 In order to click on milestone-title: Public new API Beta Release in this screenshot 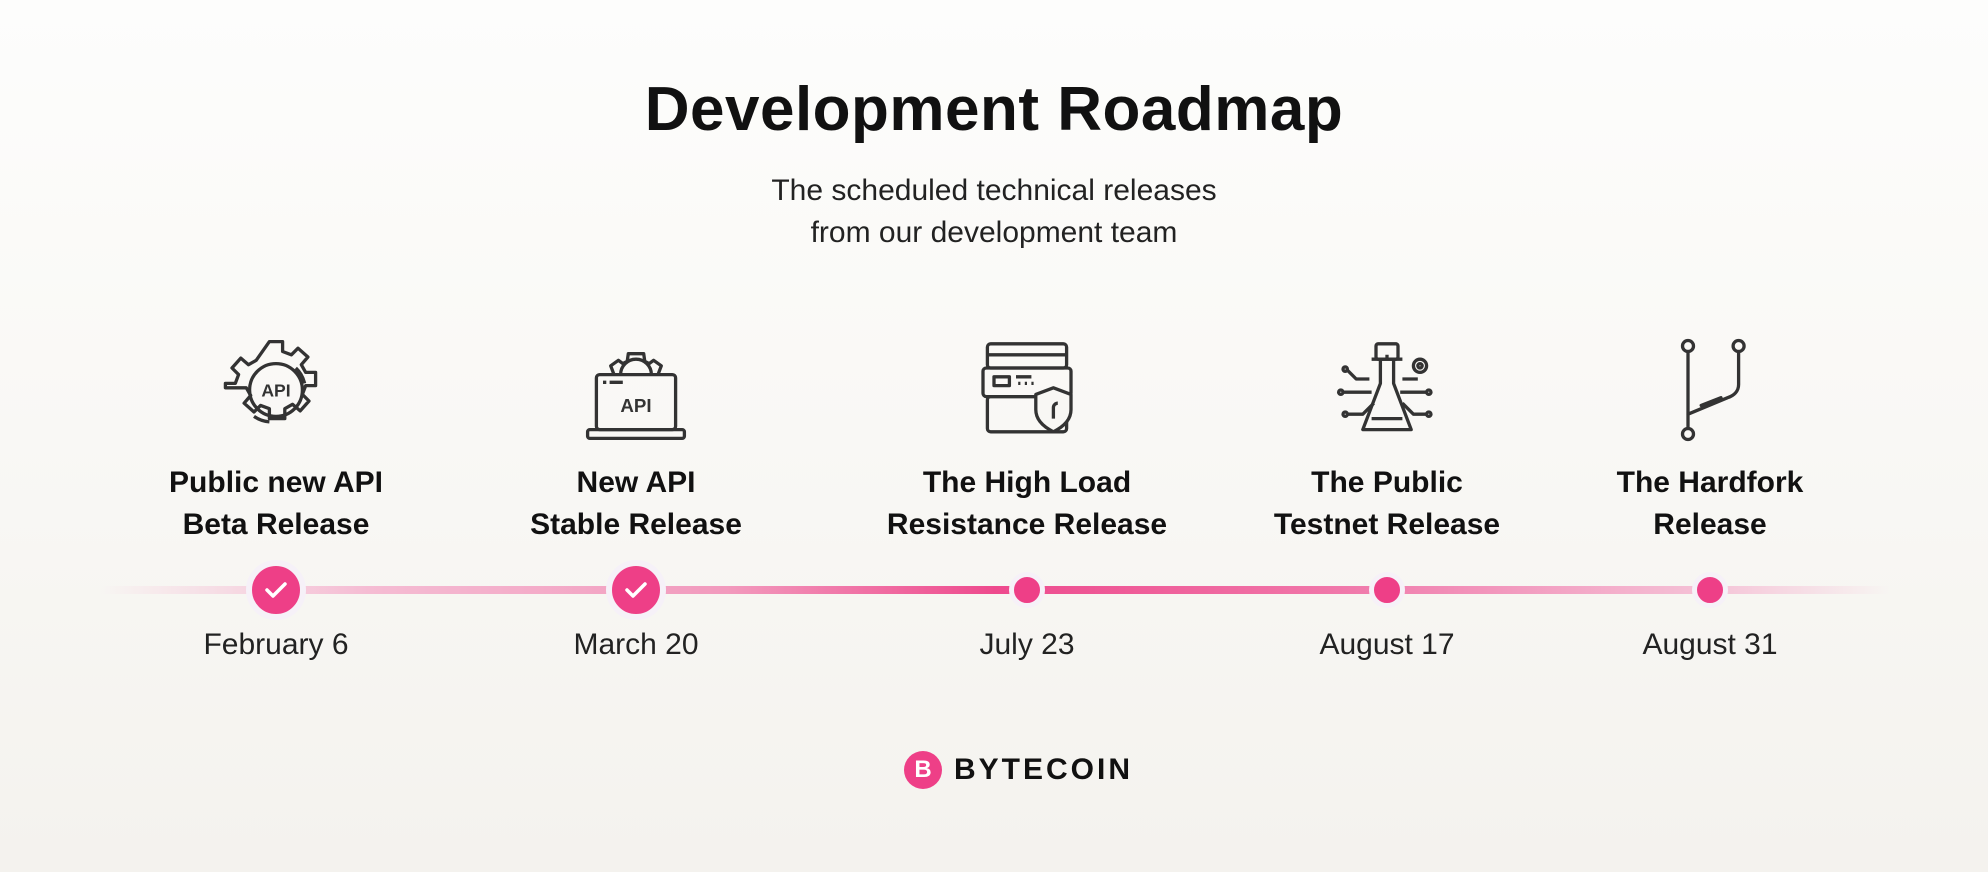, I will do `click(276, 504)`.